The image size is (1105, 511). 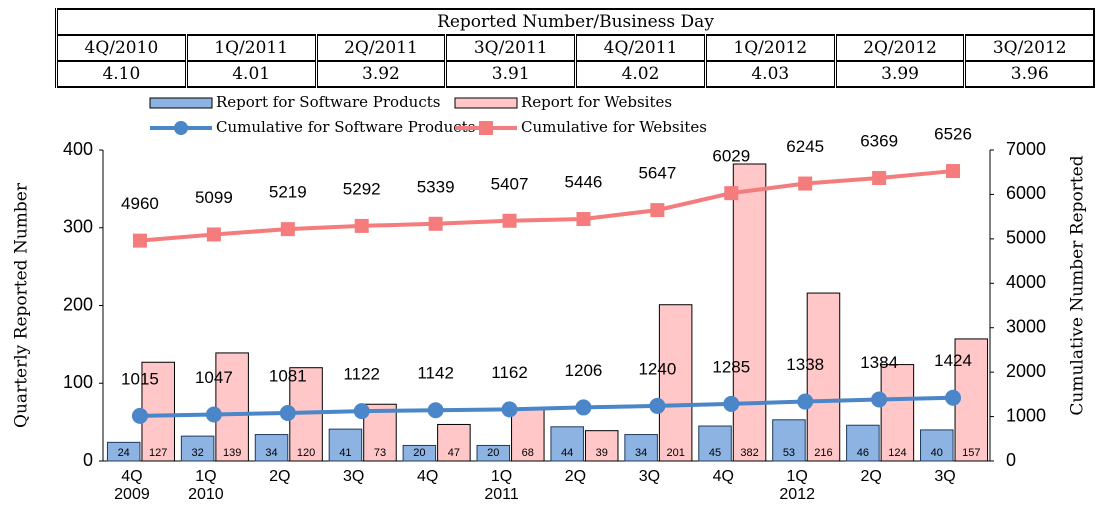 What do you see at coordinates (596, 102) in the screenshot?
I see `legend-label: Report for Websites` at bounding box center [596, 102].